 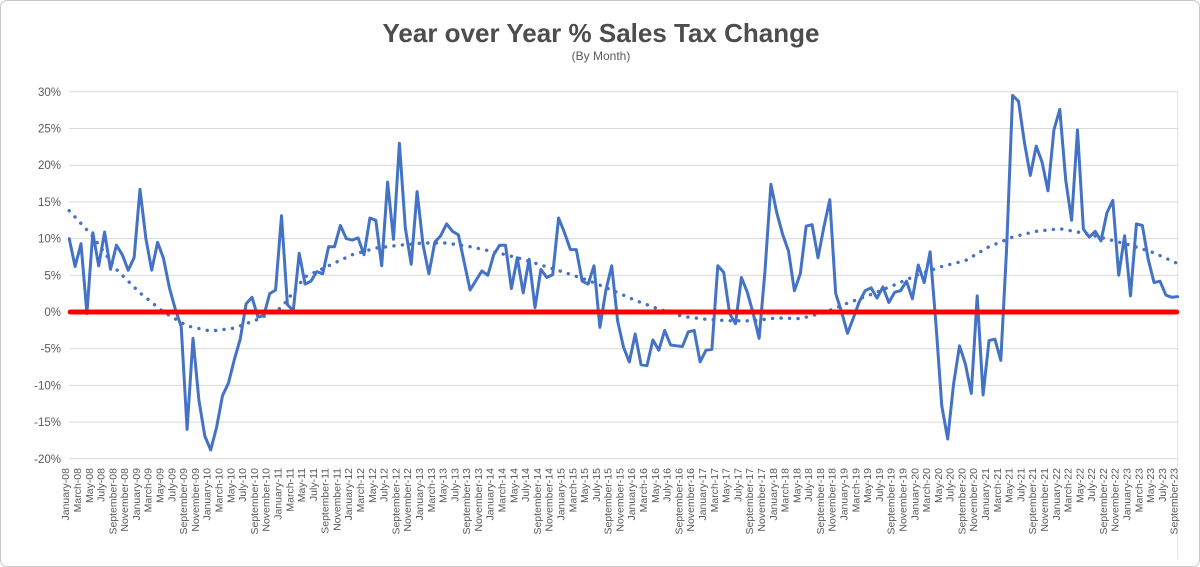 I want to click on y-tick-label: -20%, so click(x=47, y=460).